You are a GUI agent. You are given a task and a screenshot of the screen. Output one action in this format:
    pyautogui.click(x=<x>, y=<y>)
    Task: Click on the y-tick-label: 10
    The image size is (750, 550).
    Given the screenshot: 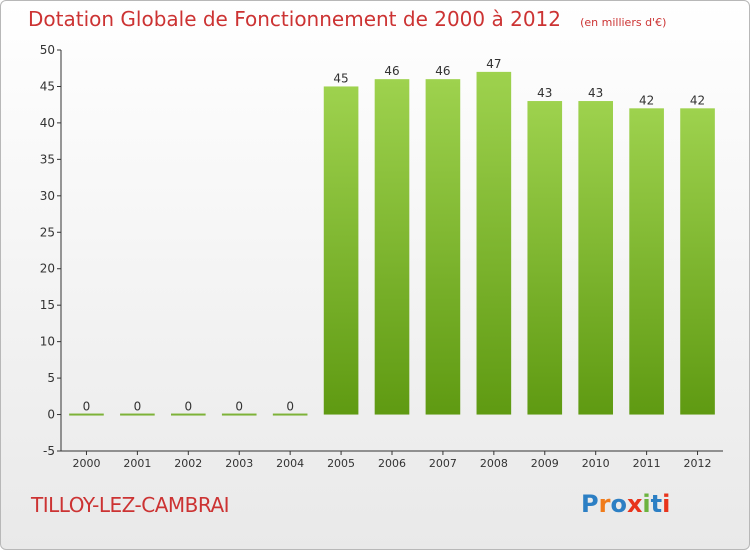 What is the action you would take?
    pyautogui.click(x=47, y=342)
    